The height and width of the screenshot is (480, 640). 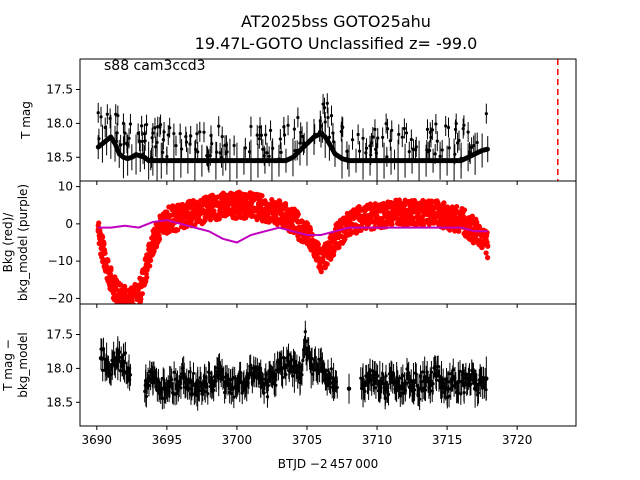 I want to click on y-axis-label: bkg_model (purple), so click(x=23, y=242).